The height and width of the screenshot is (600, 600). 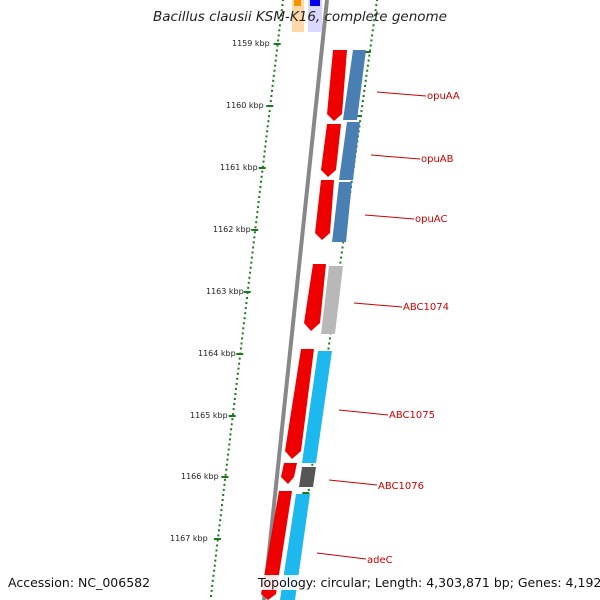 I want to click on leader-line-opuAC, so click(x=389, y=217).